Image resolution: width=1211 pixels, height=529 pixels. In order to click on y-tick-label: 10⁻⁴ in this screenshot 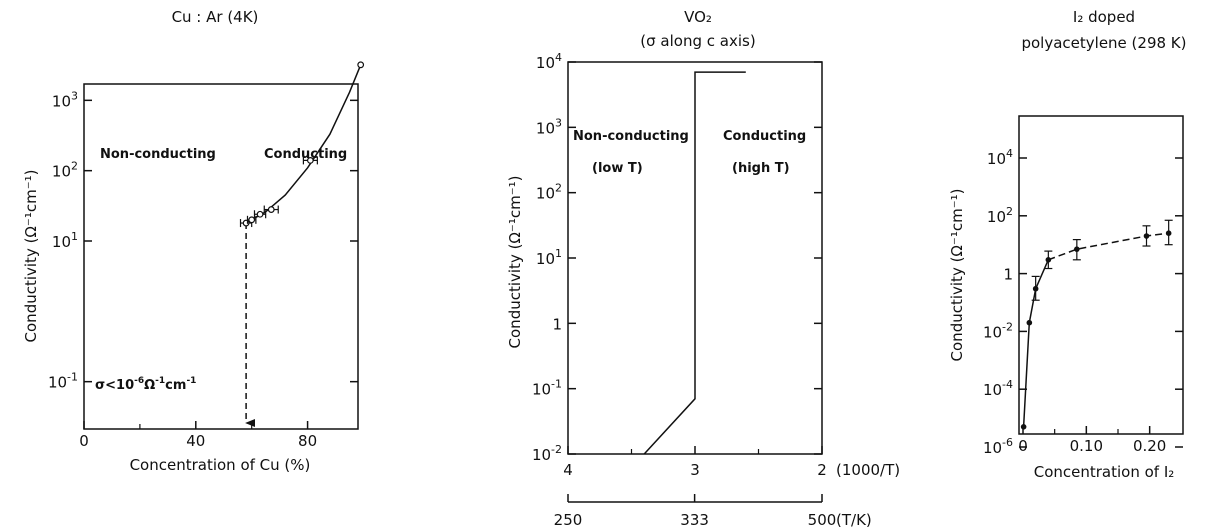, I will do `click(998, 388)`.